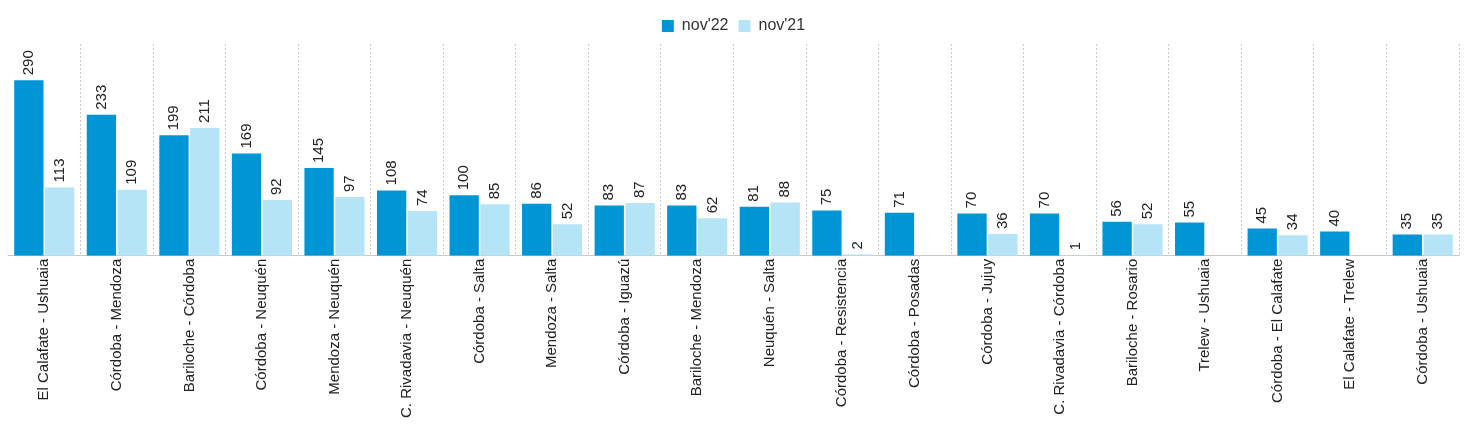 The width and height of the screenshot is (1471, 429). What do you see at coordinates (784, 189) in the screenshot?
I see `data-label: 88` at bounding box center [784, 189].